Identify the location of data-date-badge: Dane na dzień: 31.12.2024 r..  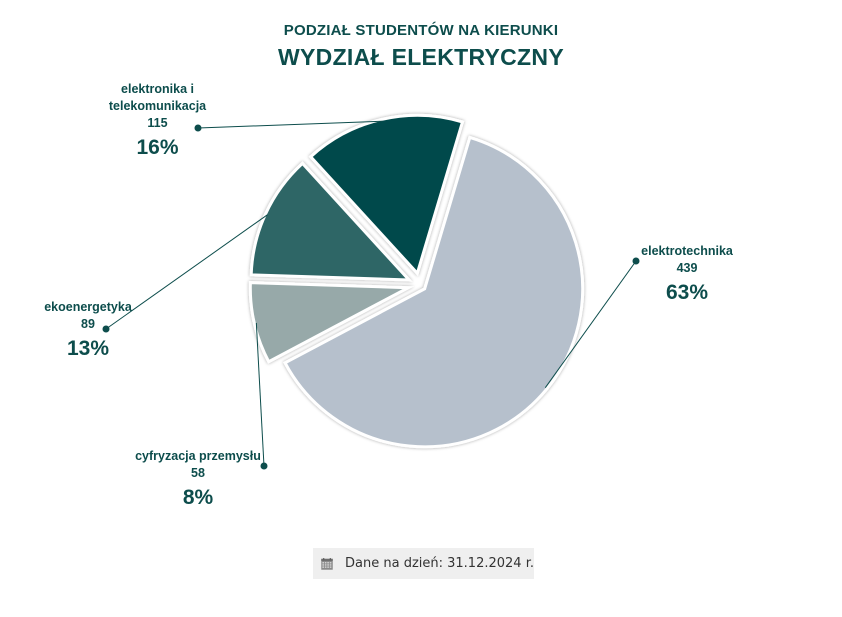
(423, 563).